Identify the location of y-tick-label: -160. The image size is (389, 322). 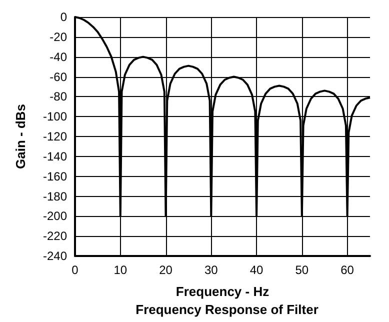
(55, 176).